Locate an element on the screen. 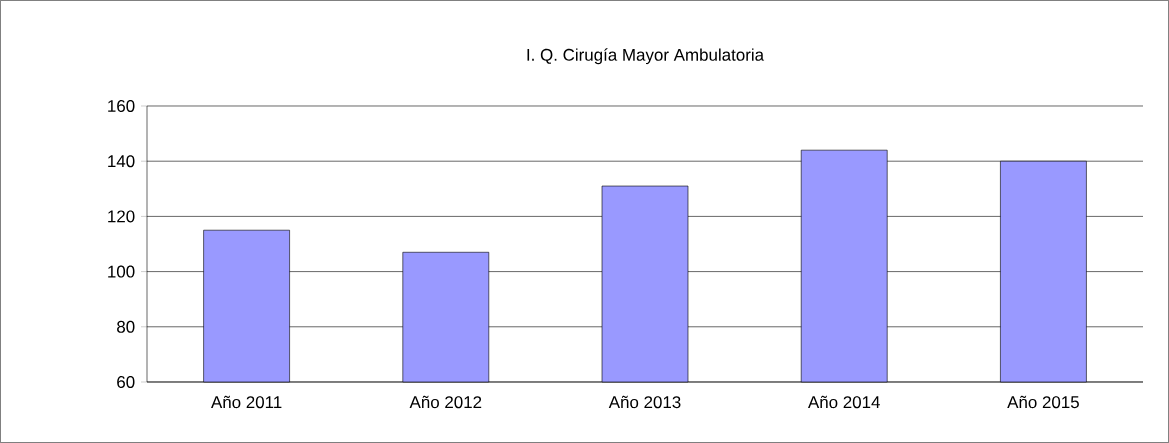 This screenshot has height=443, width=1169. x-tick-label: Año 2012 is located at coordinates (445, 402).